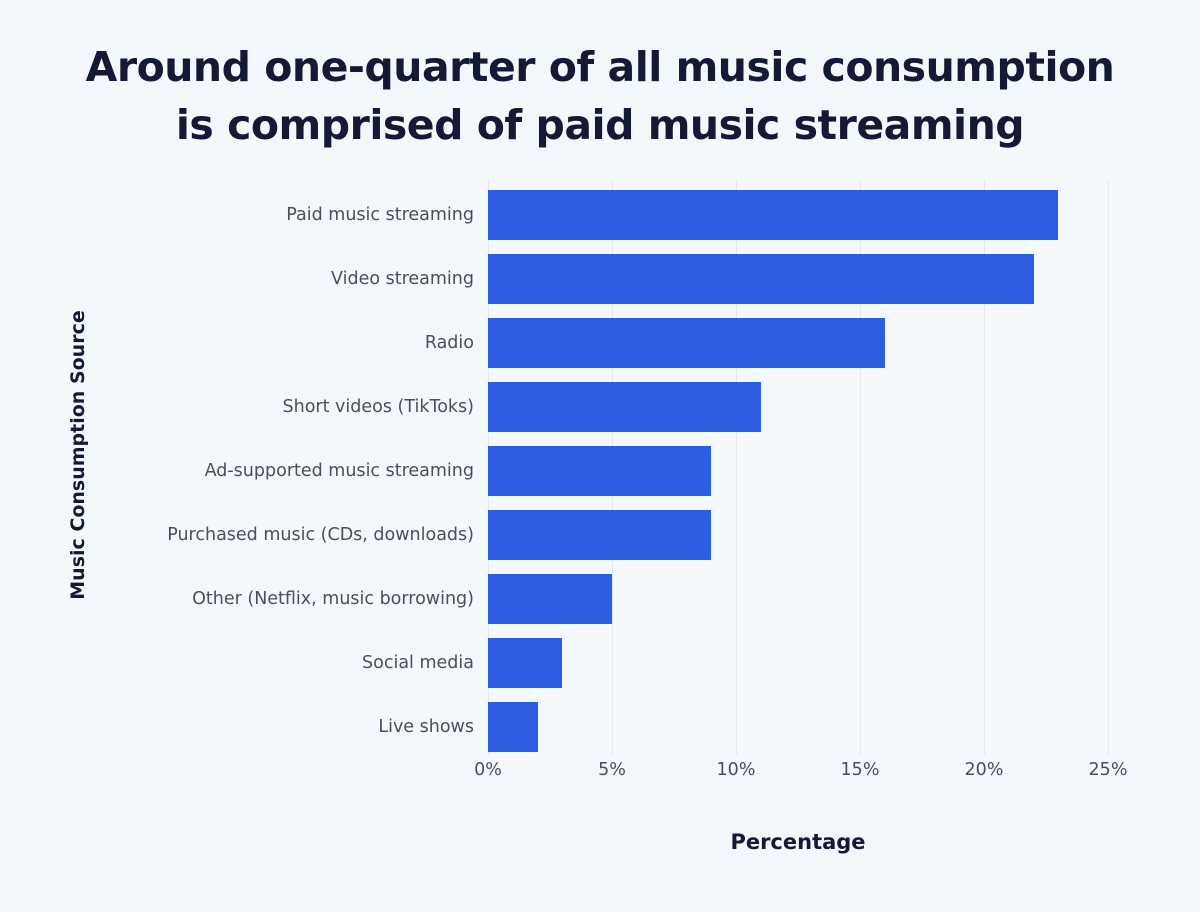 The image size is (1200, 912). Describe the element at coordinates (798, 842) in the screenshot. I see `x-axis-label: Percentage` at that location.